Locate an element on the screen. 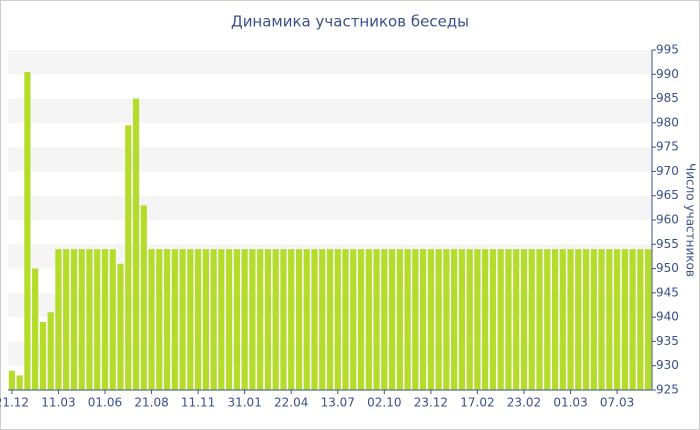 Image resolution: width=700 pixels, height=430 pixels. y-tick-label: 940 is located at coordinates (667, 317).